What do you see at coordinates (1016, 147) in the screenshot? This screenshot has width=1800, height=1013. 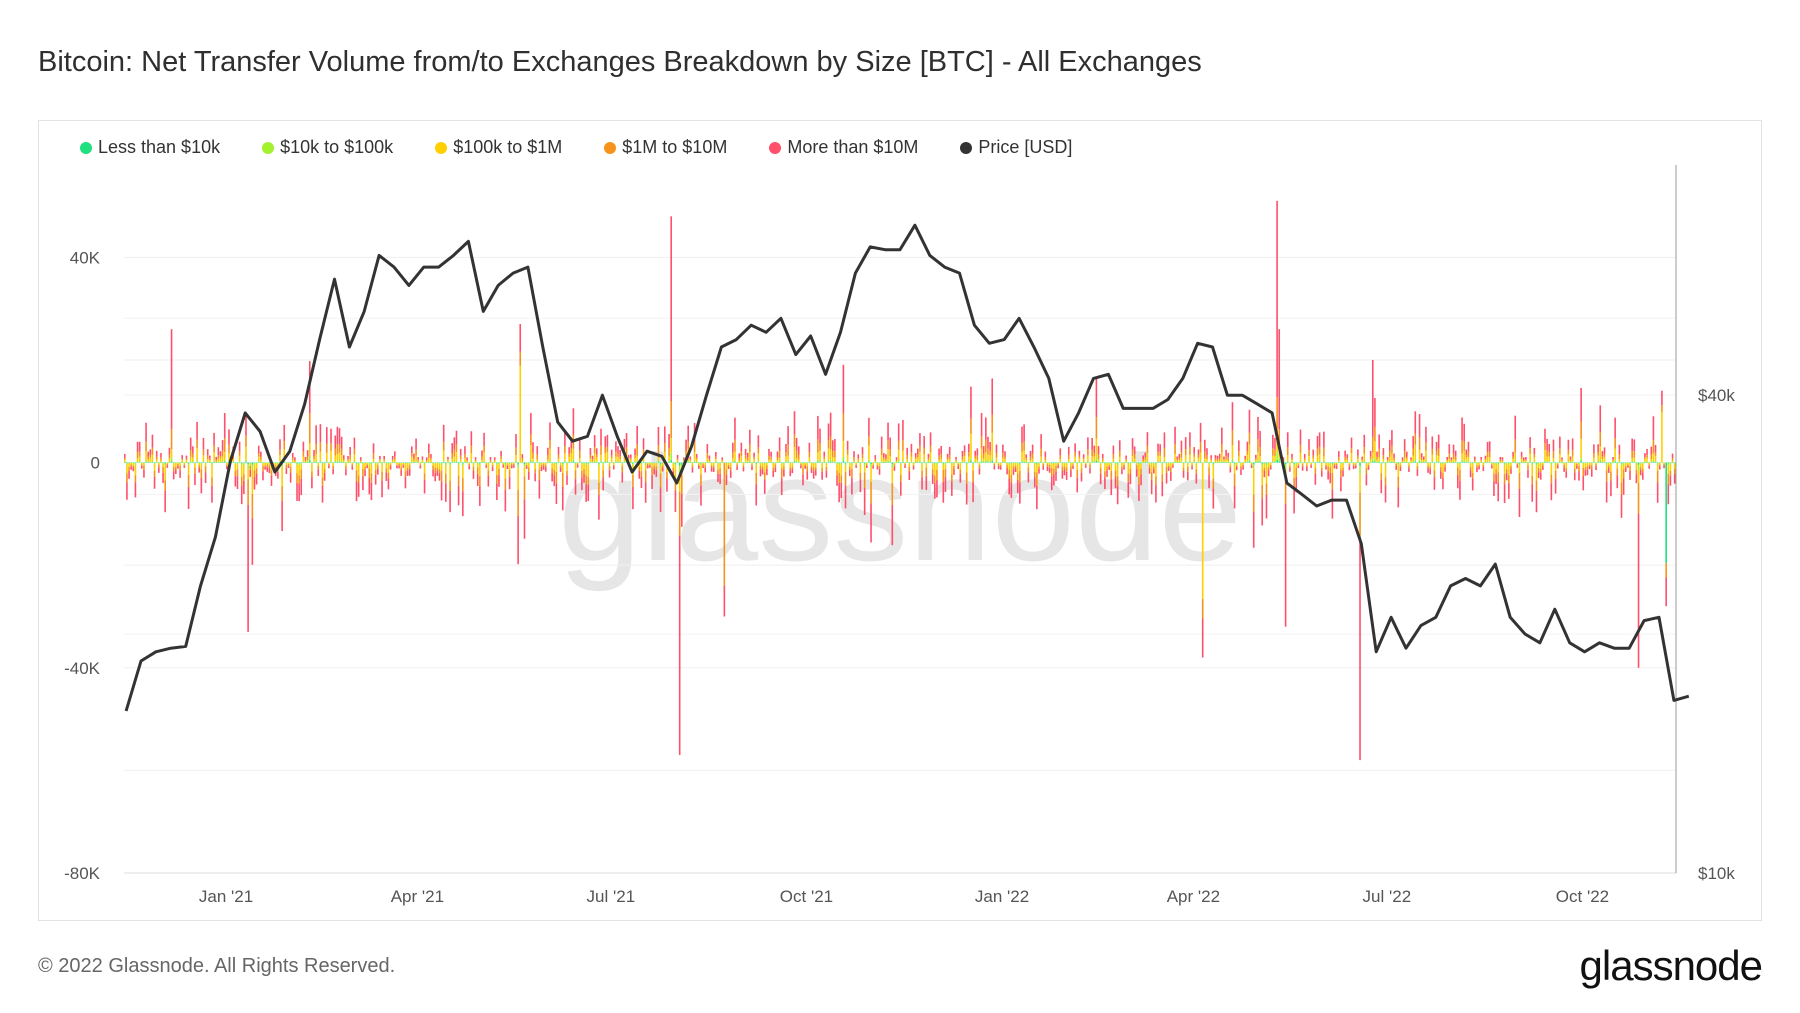 I see `legend-item: Price [USD]` at bounding box center [1016, 147].